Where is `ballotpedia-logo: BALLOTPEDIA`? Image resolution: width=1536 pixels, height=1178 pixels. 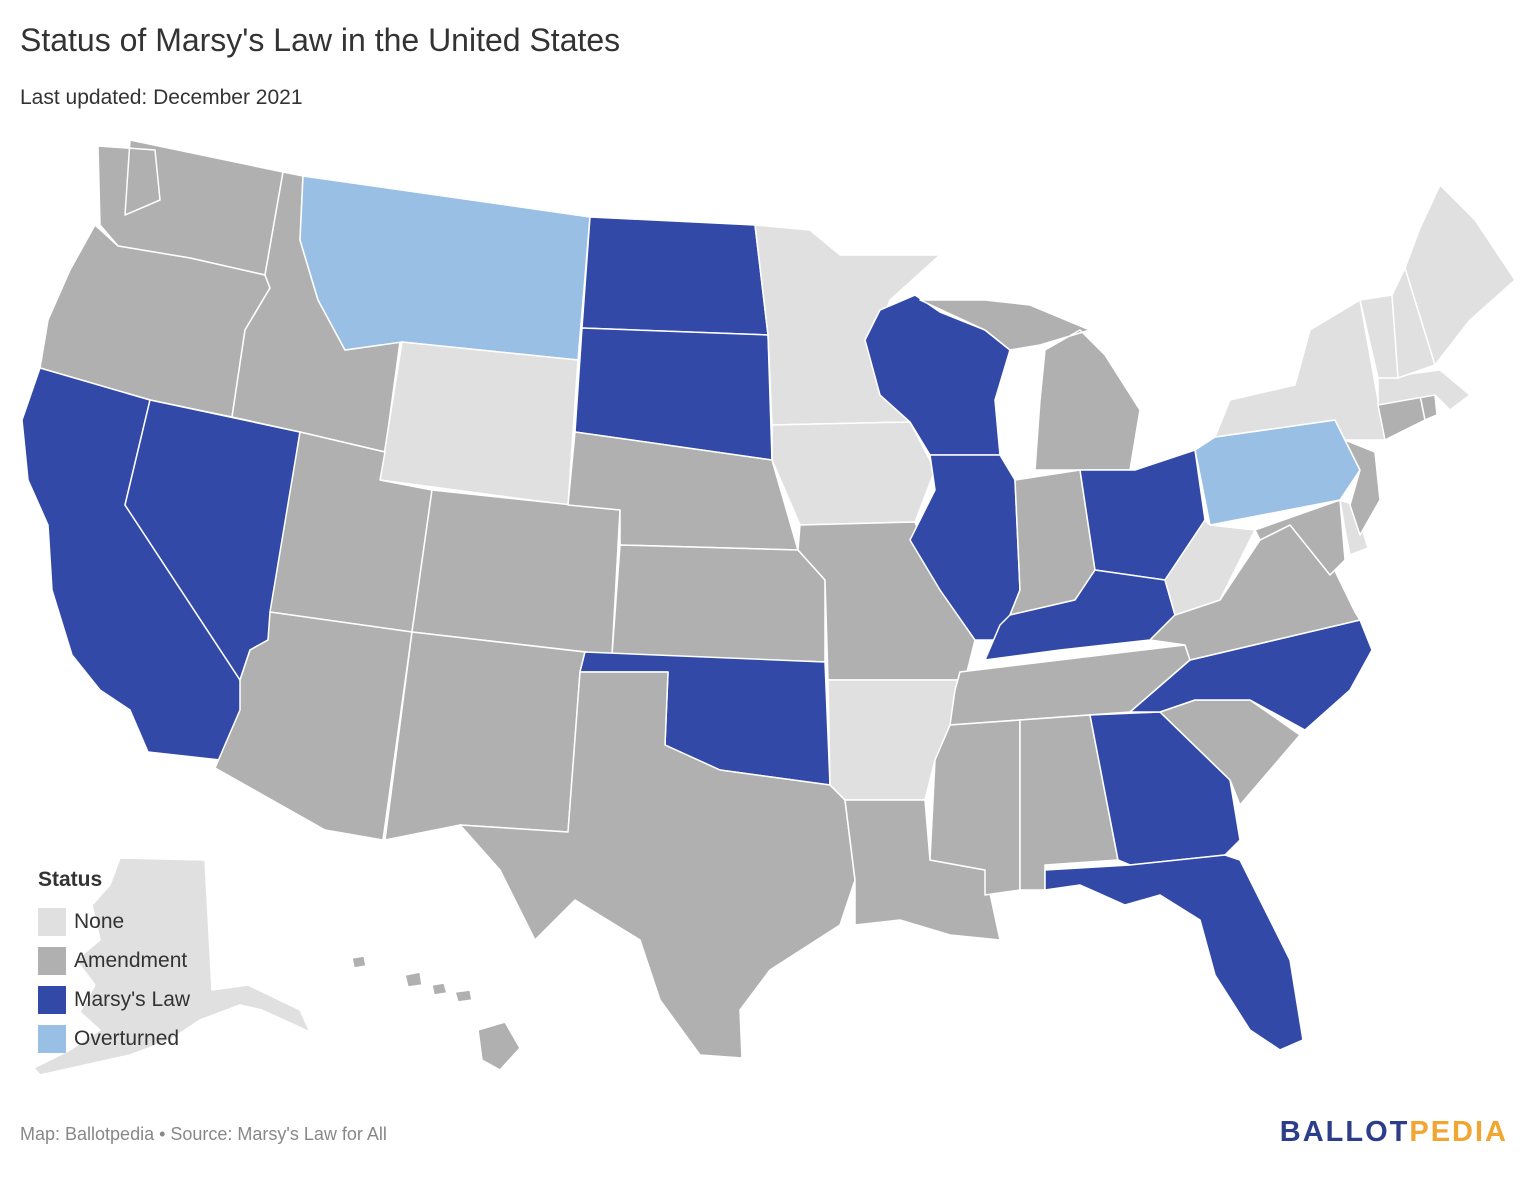 ballotpedia-logo: BALLOTPEDIA is located at coordinates (1394, 1132).